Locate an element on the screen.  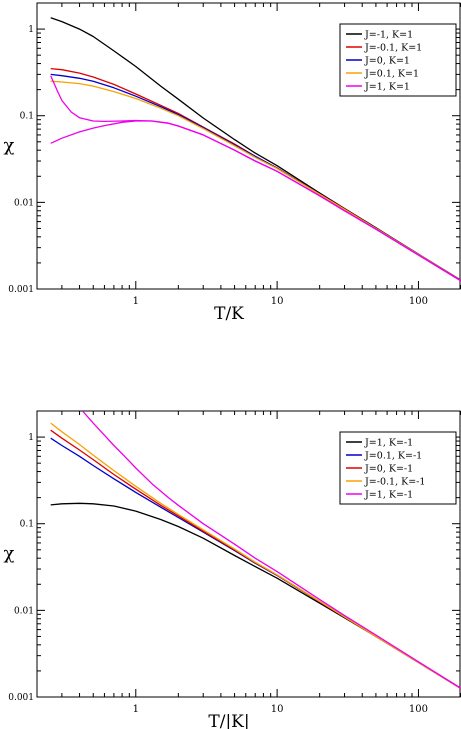
legend-entry: J=1, K=1 is located at coordinates (387, 87).